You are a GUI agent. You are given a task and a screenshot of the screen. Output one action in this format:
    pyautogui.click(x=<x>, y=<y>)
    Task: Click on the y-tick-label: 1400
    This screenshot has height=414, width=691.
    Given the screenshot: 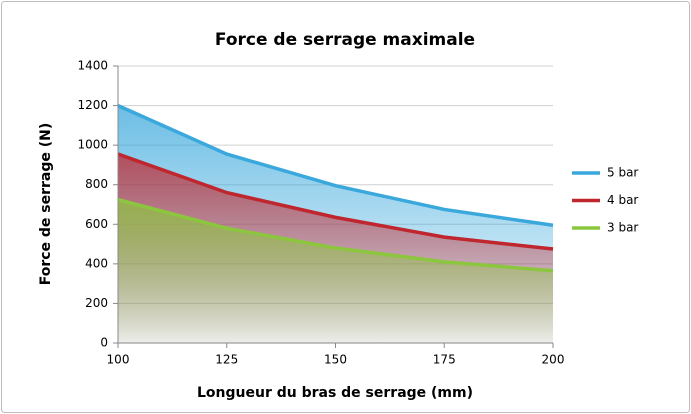 What is the action you would take?
    pyautogui.click(x=92, y=66)
    